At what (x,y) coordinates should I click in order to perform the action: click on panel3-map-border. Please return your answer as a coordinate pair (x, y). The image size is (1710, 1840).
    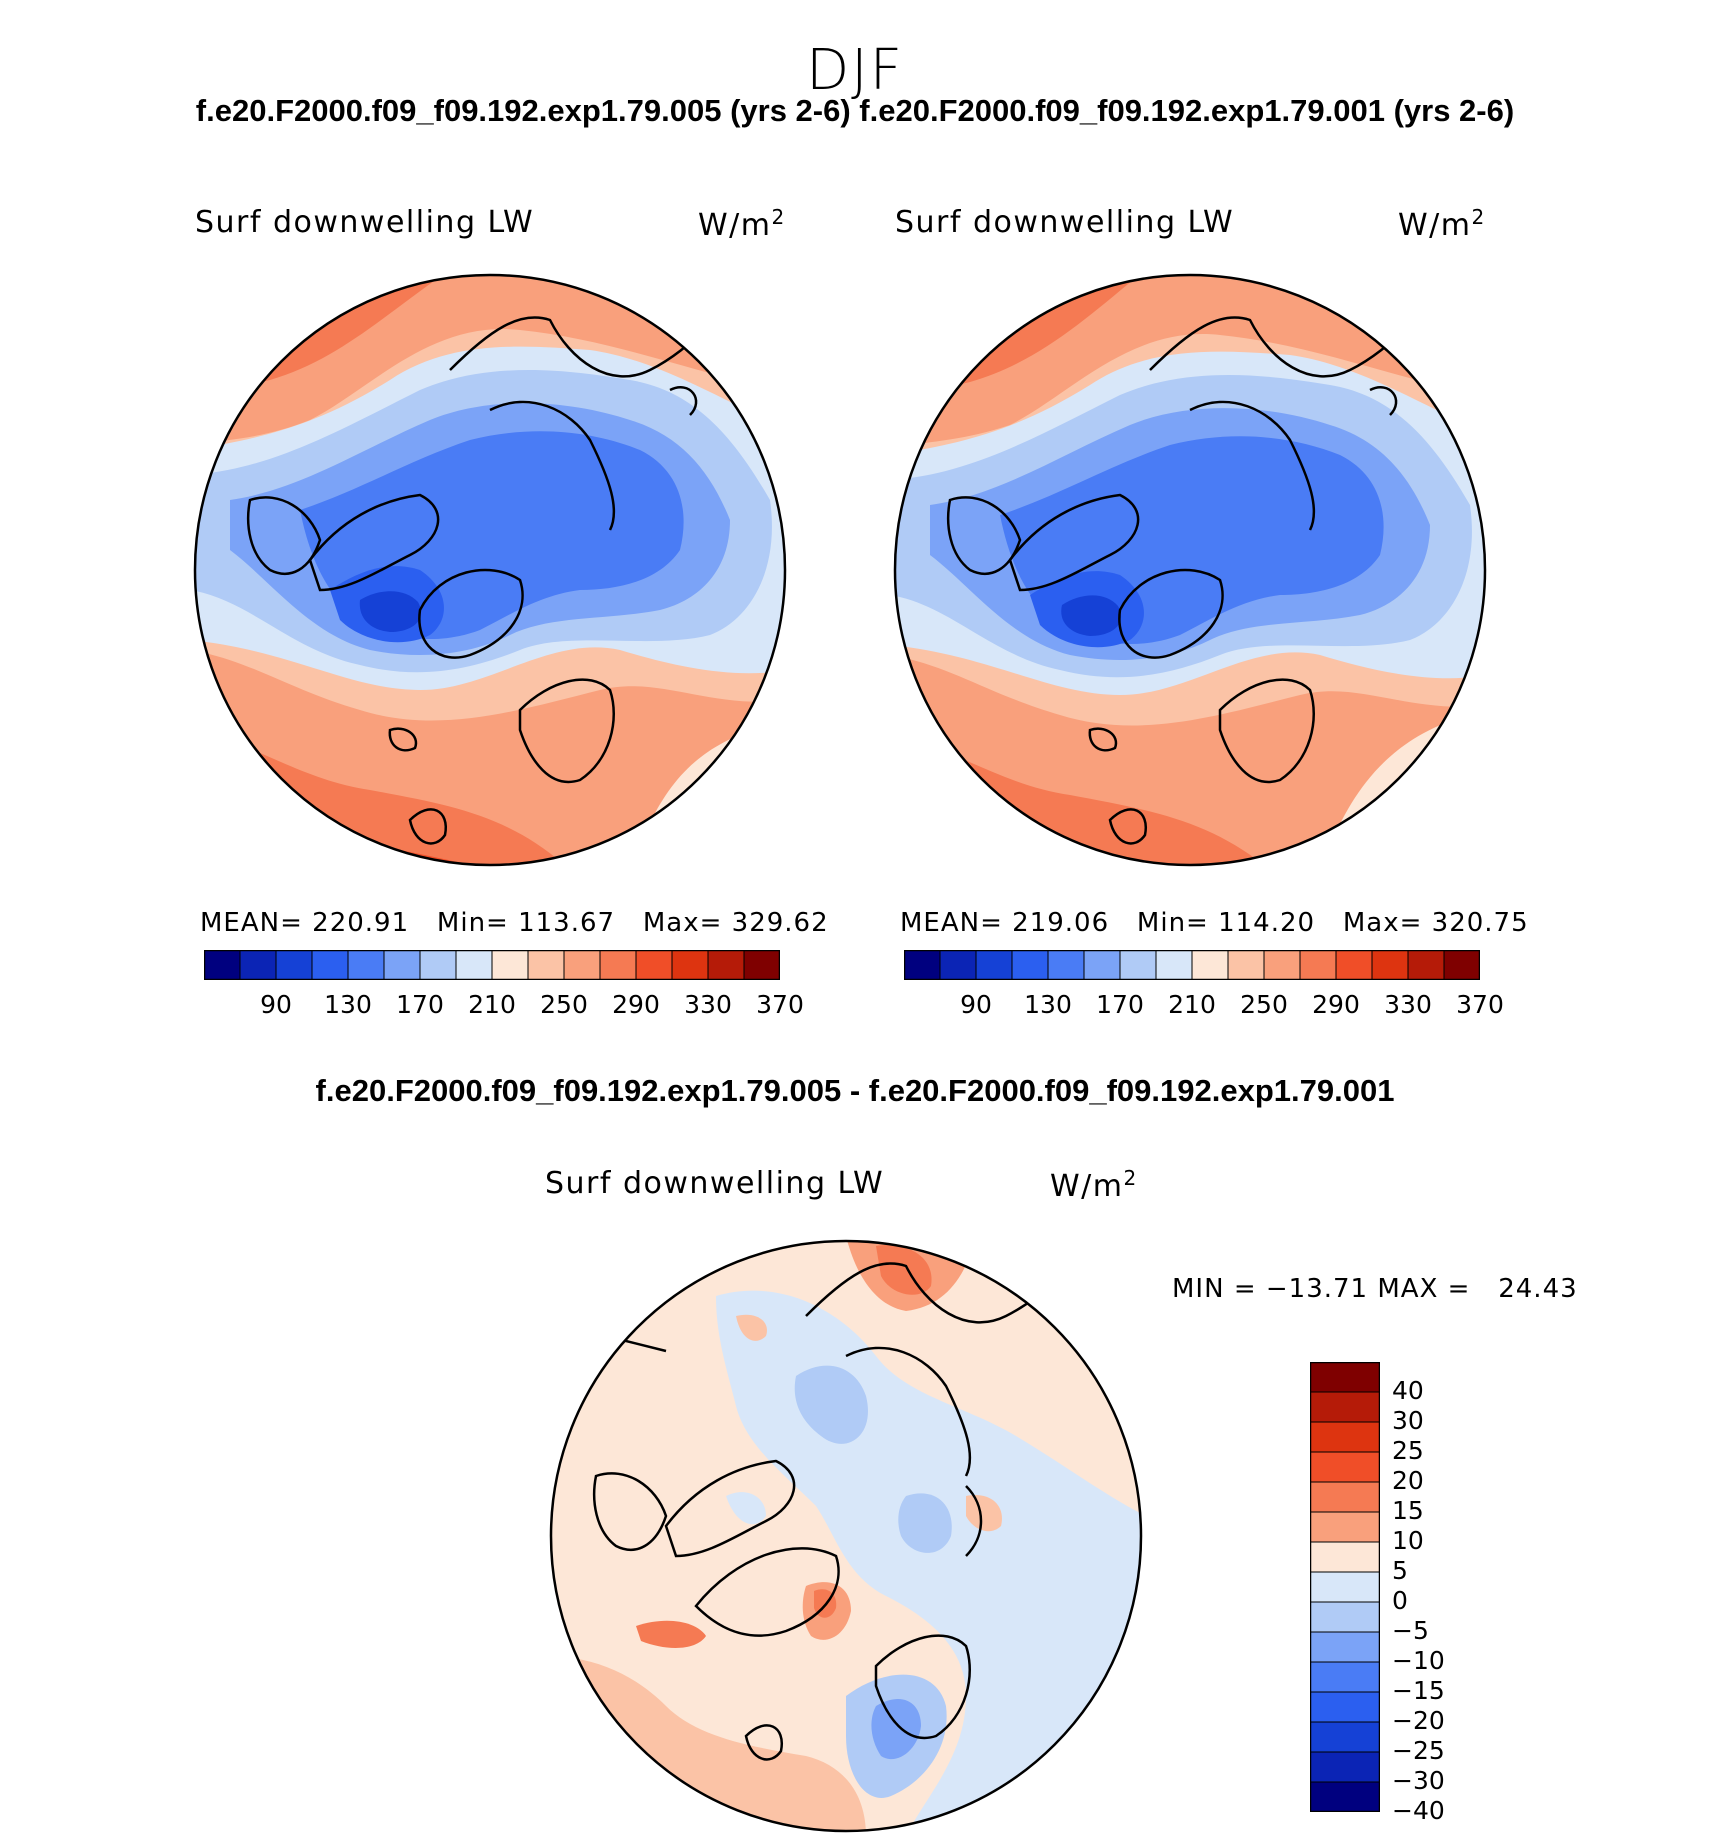
    Looking at the image, I should click on (846, 1536).